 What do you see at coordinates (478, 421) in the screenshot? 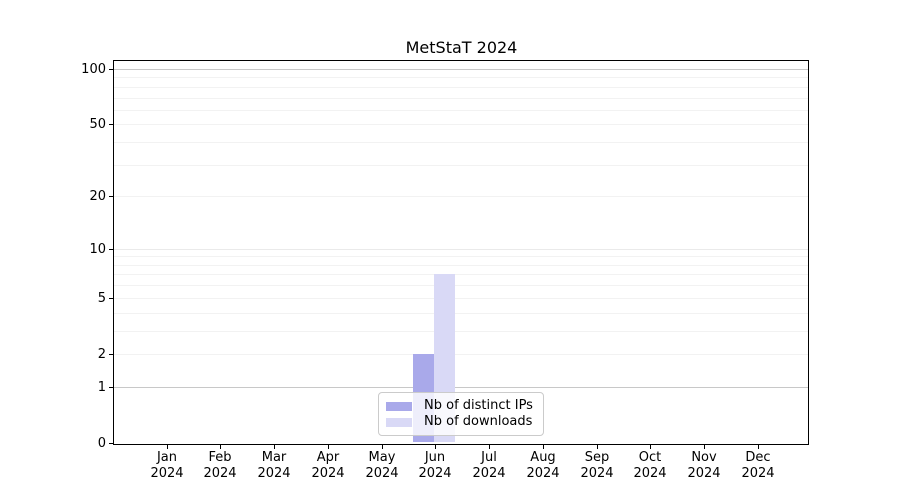
I see `legend-label-downloads: Nb of downloads` at bounding box center [478, 421].